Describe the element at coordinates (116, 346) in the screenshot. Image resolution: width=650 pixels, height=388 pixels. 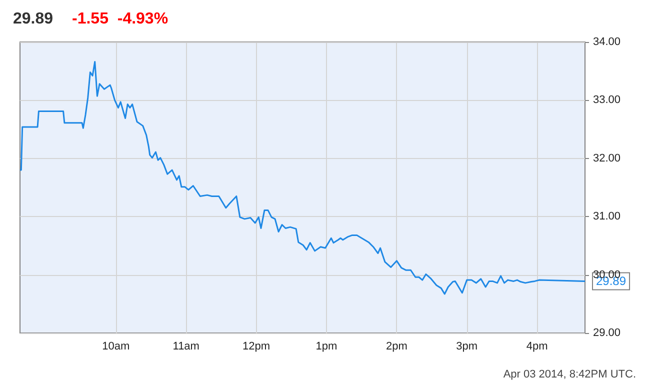
I see `x-tick-label: 10am` at that location.